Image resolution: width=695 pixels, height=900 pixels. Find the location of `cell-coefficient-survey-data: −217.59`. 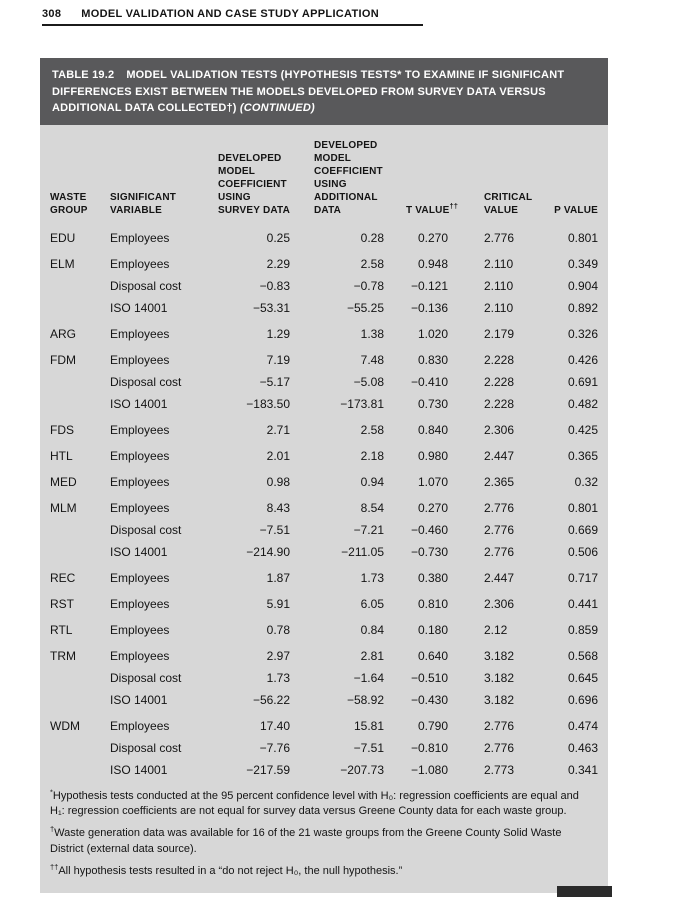

cell-coefficient-survey-data: −217.59 is located at coordinates (268, 769).